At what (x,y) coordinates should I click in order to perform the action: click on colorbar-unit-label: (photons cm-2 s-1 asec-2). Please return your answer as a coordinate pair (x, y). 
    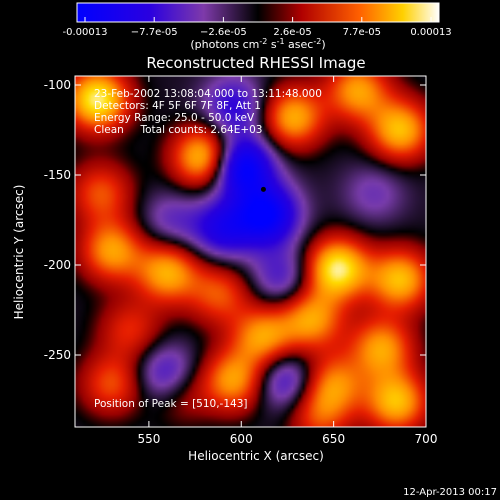
    Looking at the image, I should click on (257, 44).